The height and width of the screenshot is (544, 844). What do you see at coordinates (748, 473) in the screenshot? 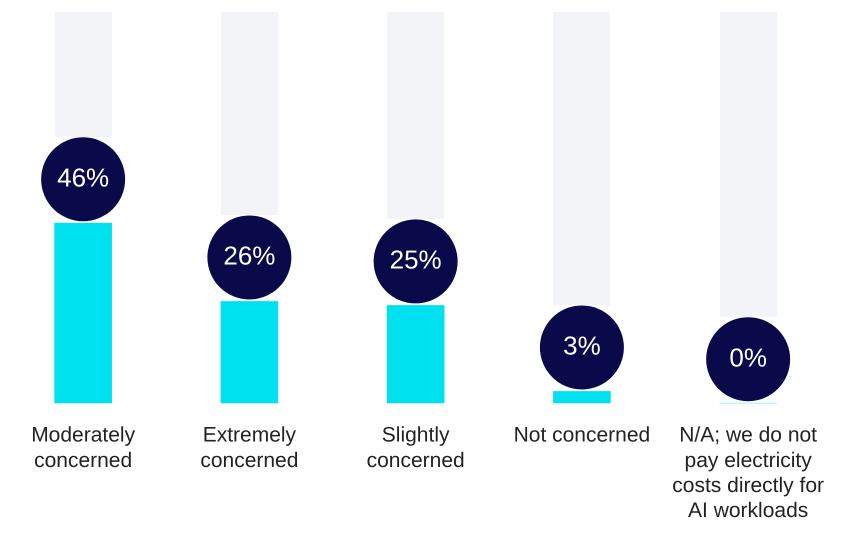
I see `x-tick-label: N/A; we do not pay electricity costs directly for AI workloads` at bounding box center [748, 473].